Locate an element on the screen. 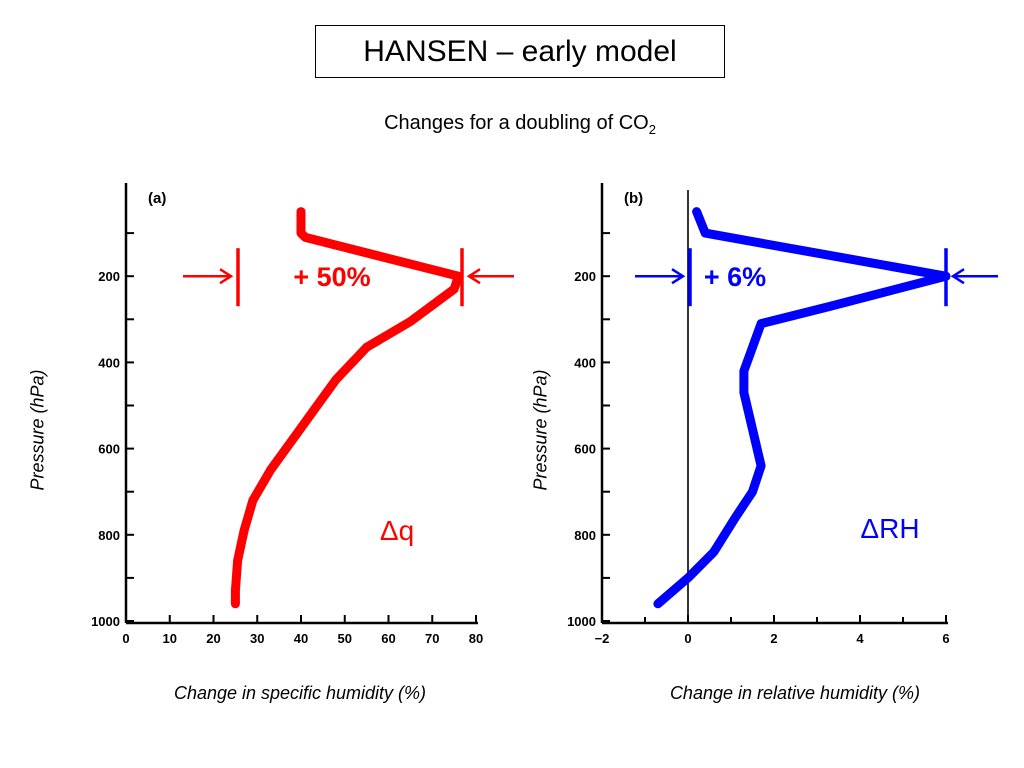 Image resolution: width=1024 pixels, height=768 pixels. x-tick-label-a: 40 is located at coordinates (301, 638).